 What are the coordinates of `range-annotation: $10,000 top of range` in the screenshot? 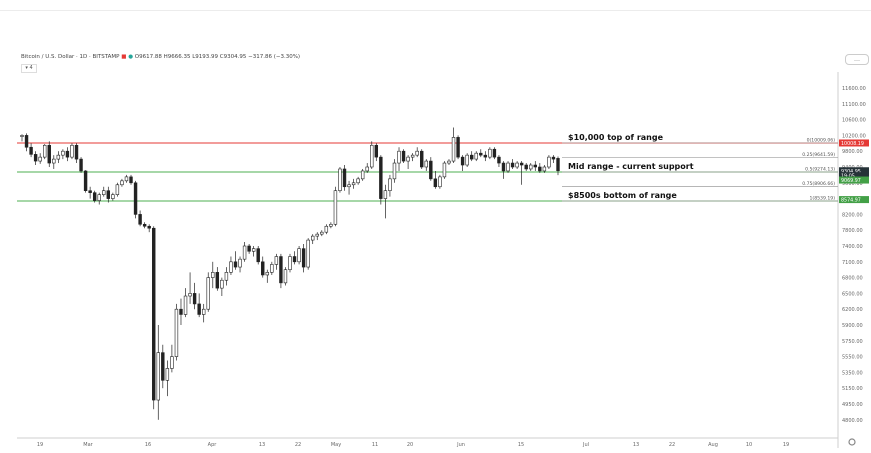 It's located at (616, 137).